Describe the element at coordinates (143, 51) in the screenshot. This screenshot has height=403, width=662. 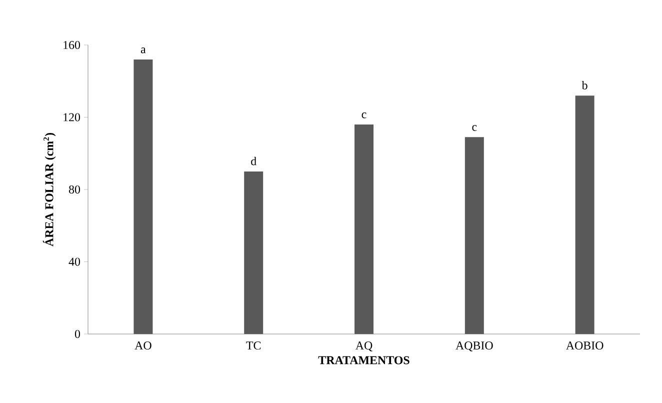
I see `annotation: a` at that location.